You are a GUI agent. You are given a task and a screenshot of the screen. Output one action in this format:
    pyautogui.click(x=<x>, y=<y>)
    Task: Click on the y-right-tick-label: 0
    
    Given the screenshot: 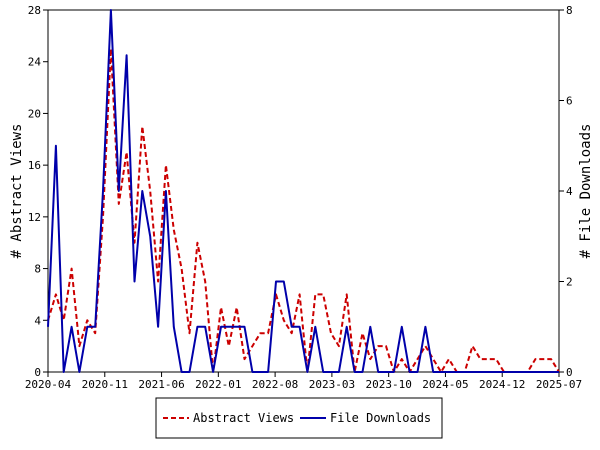 What is the action you would take?
    pyautogui.click(x=569, y=372)
    